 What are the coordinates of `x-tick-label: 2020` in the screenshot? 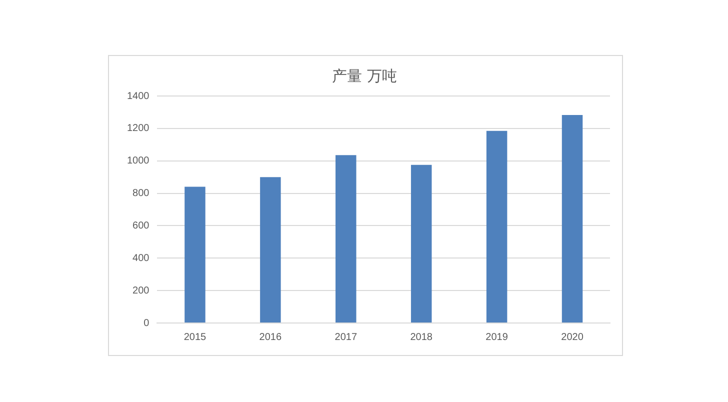 It's located at (572, 337).